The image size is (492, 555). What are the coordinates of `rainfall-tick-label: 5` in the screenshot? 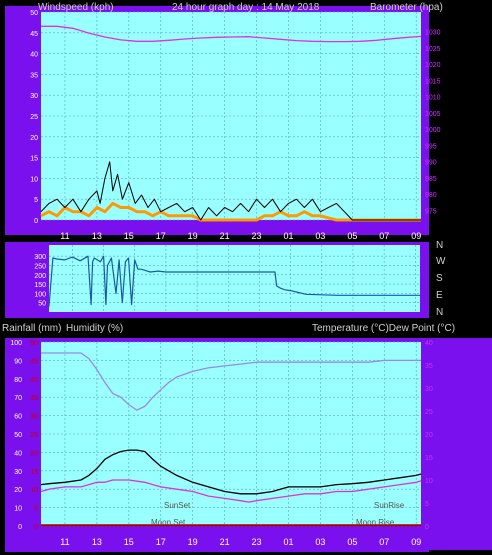 It's located at (36, 509).